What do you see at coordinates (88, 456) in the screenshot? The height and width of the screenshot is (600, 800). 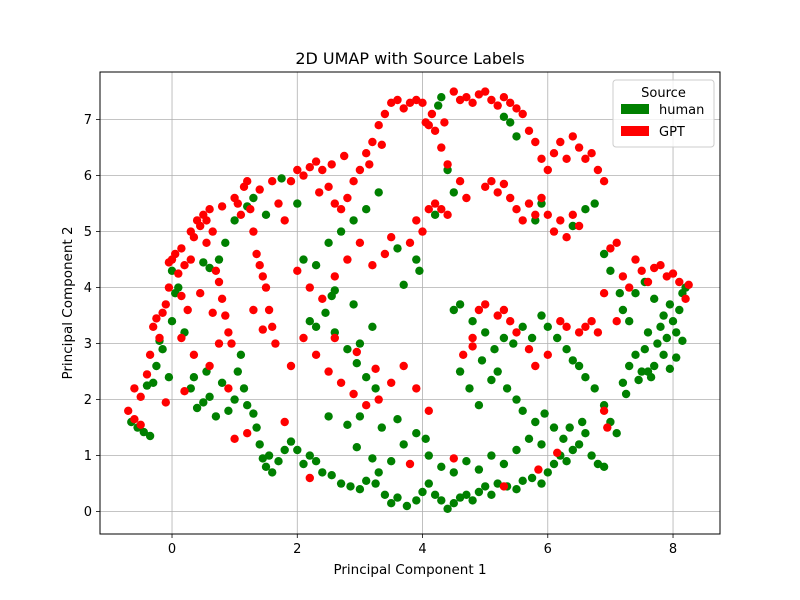 I see `y-tick-label: 1` at bounding box center [88, 456].